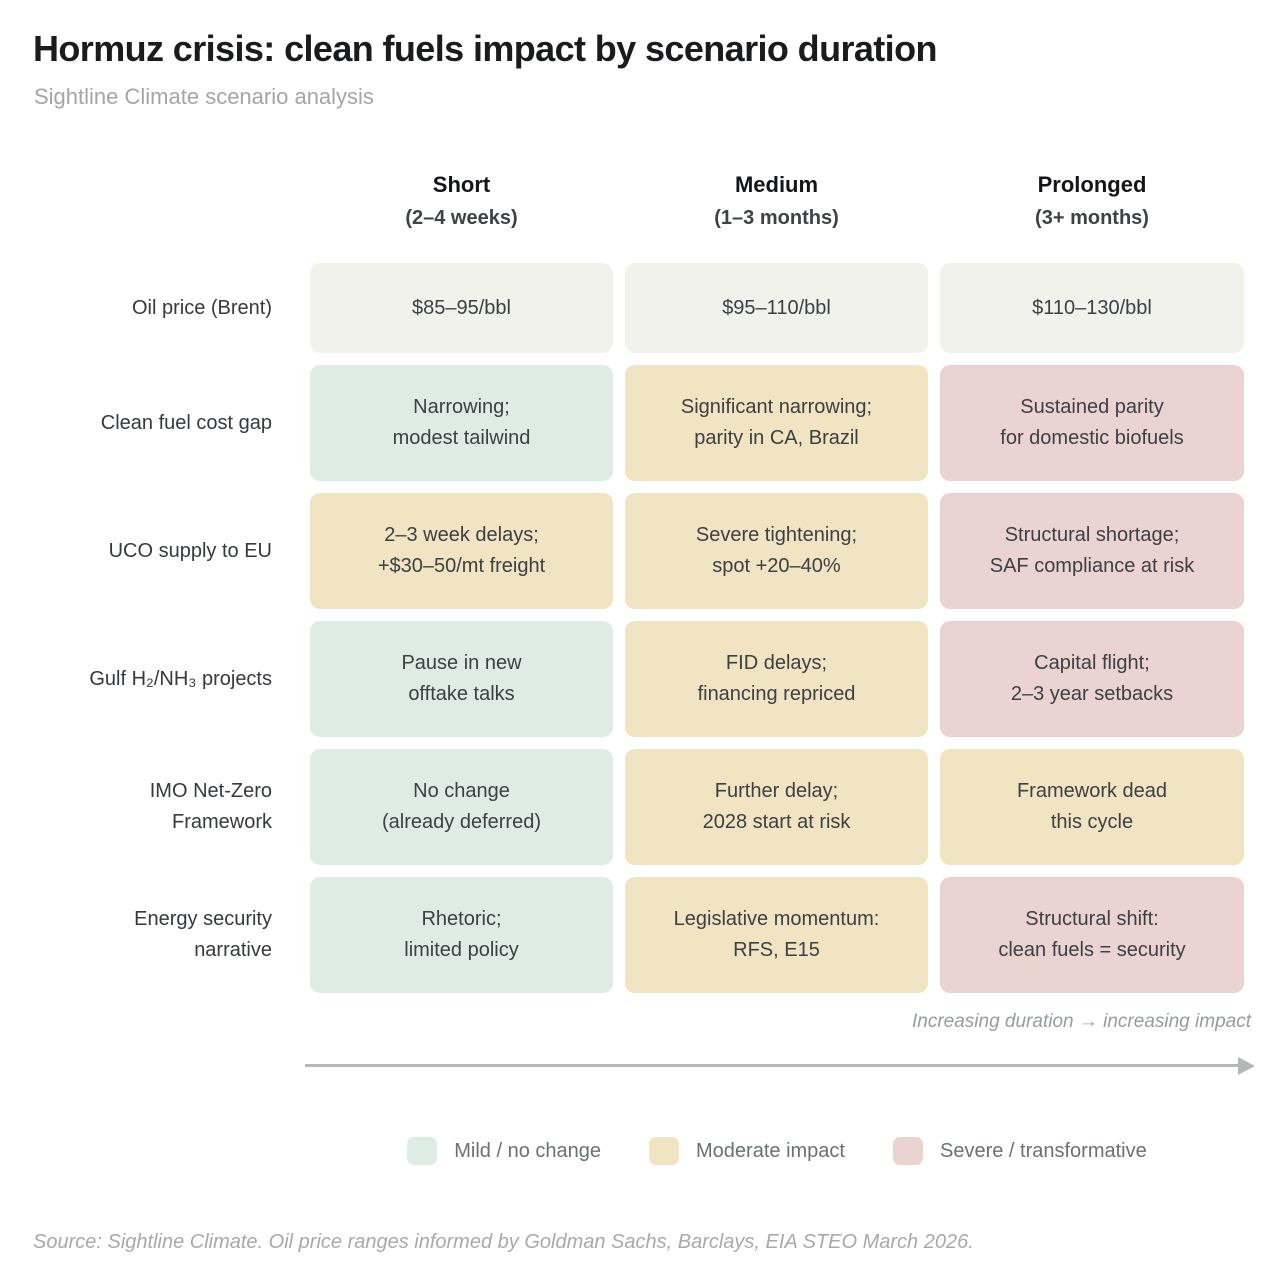 Image resolution: width=1286 pixels, height=1268 pixels. I want to click on matrix-cell-gulf-short: Pause in new offtake talks, so click(461, 679).